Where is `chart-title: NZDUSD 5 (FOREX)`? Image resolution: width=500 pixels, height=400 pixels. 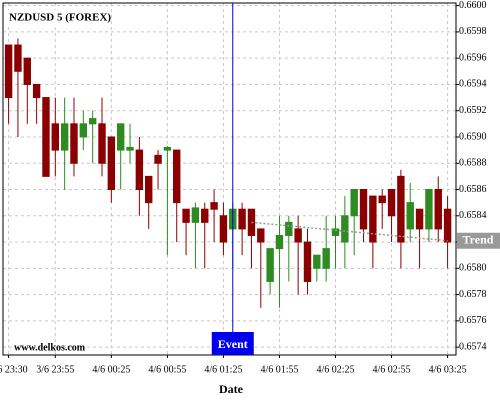
chart-title: NZDUSD 5 (FOREX) is located at coordinates (60, 18).